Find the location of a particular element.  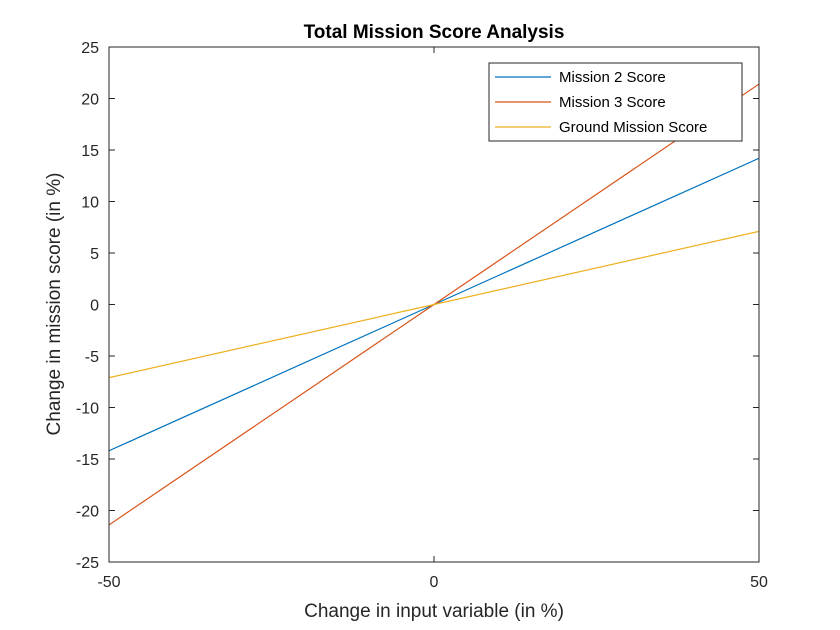

y-tick-label: 0 is located at coordinates (94, 306).